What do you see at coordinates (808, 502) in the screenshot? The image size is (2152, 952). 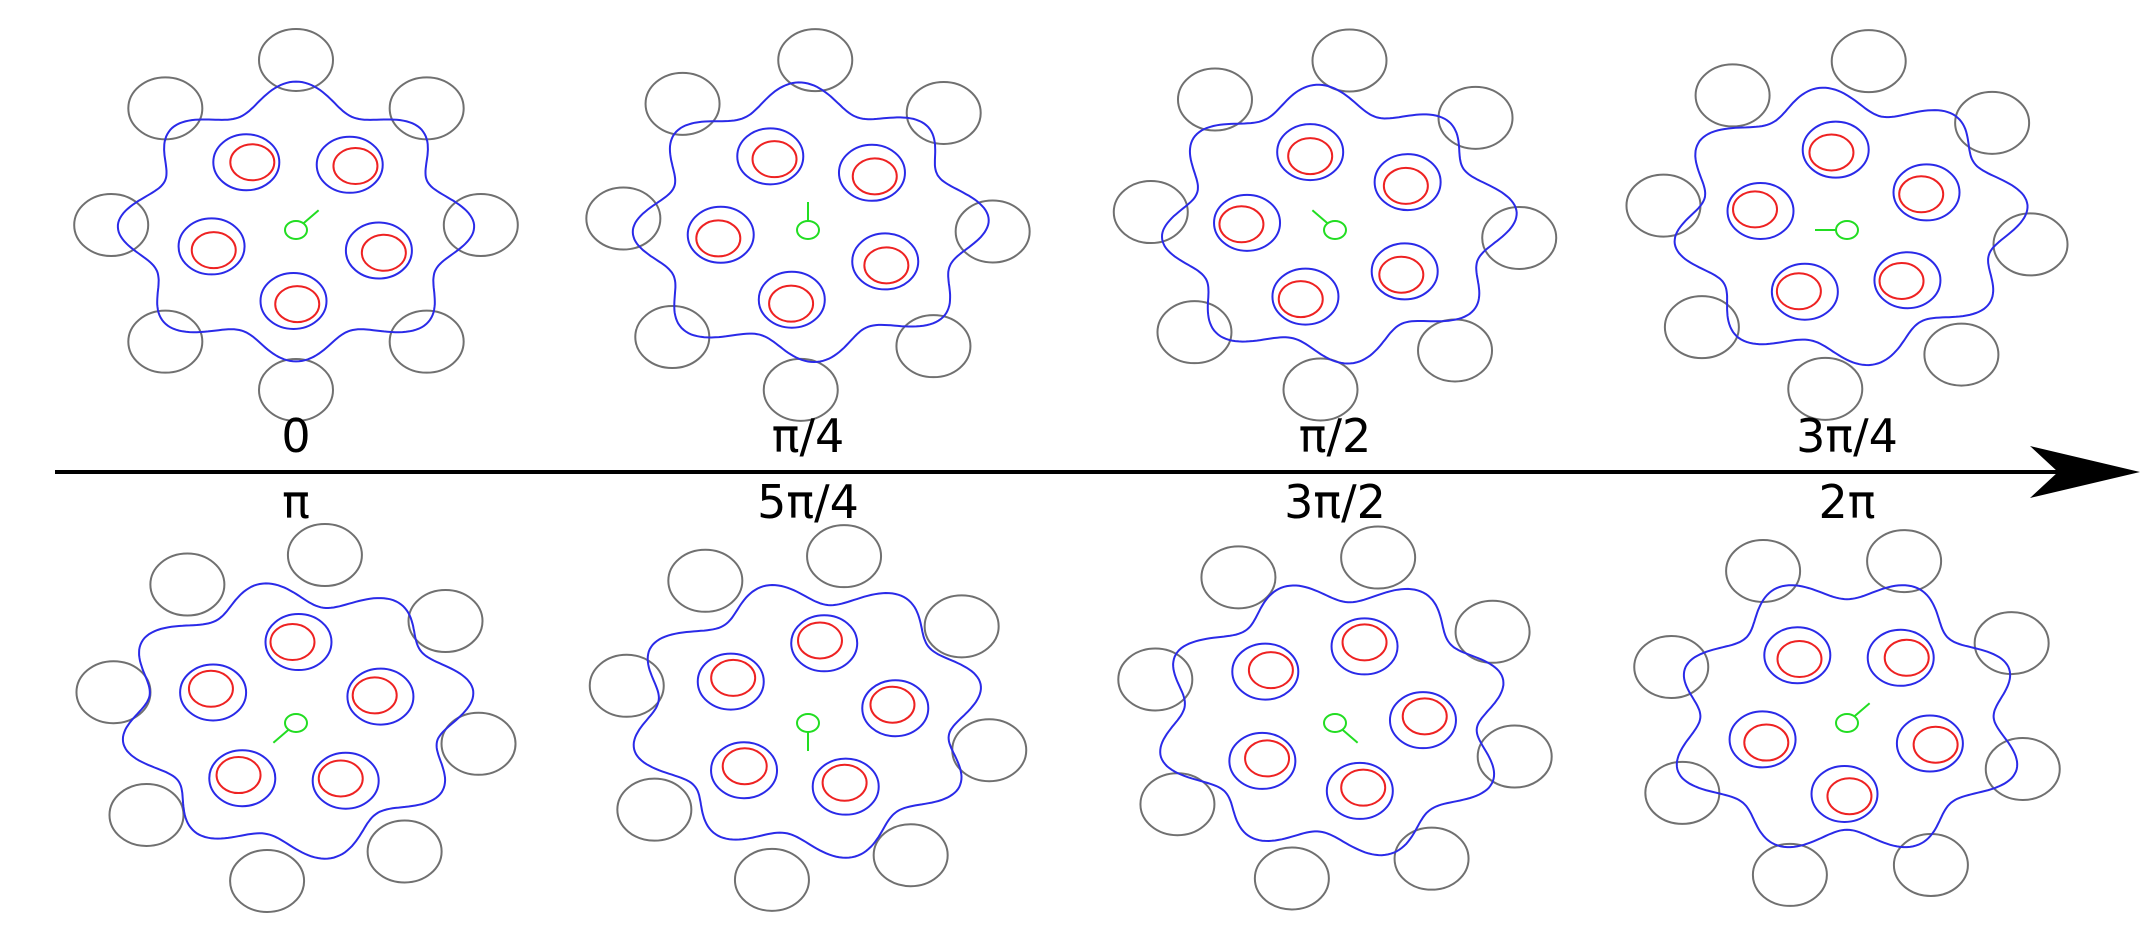 I see `phase-label: 5π/4` at bounding box center [808, 502].